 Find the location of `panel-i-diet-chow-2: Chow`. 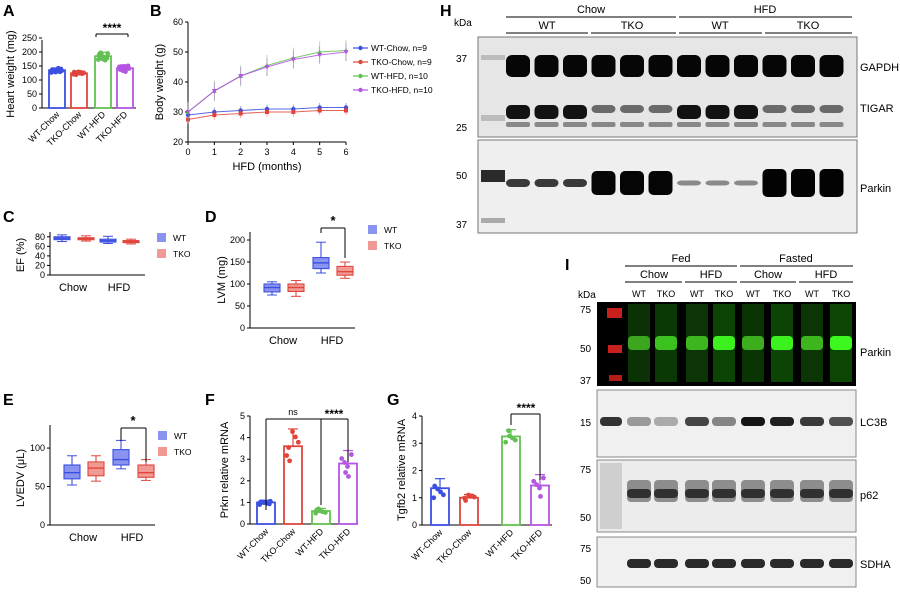

panel-i-diet-chow-2: Chow is located at coordinates (768, 275).